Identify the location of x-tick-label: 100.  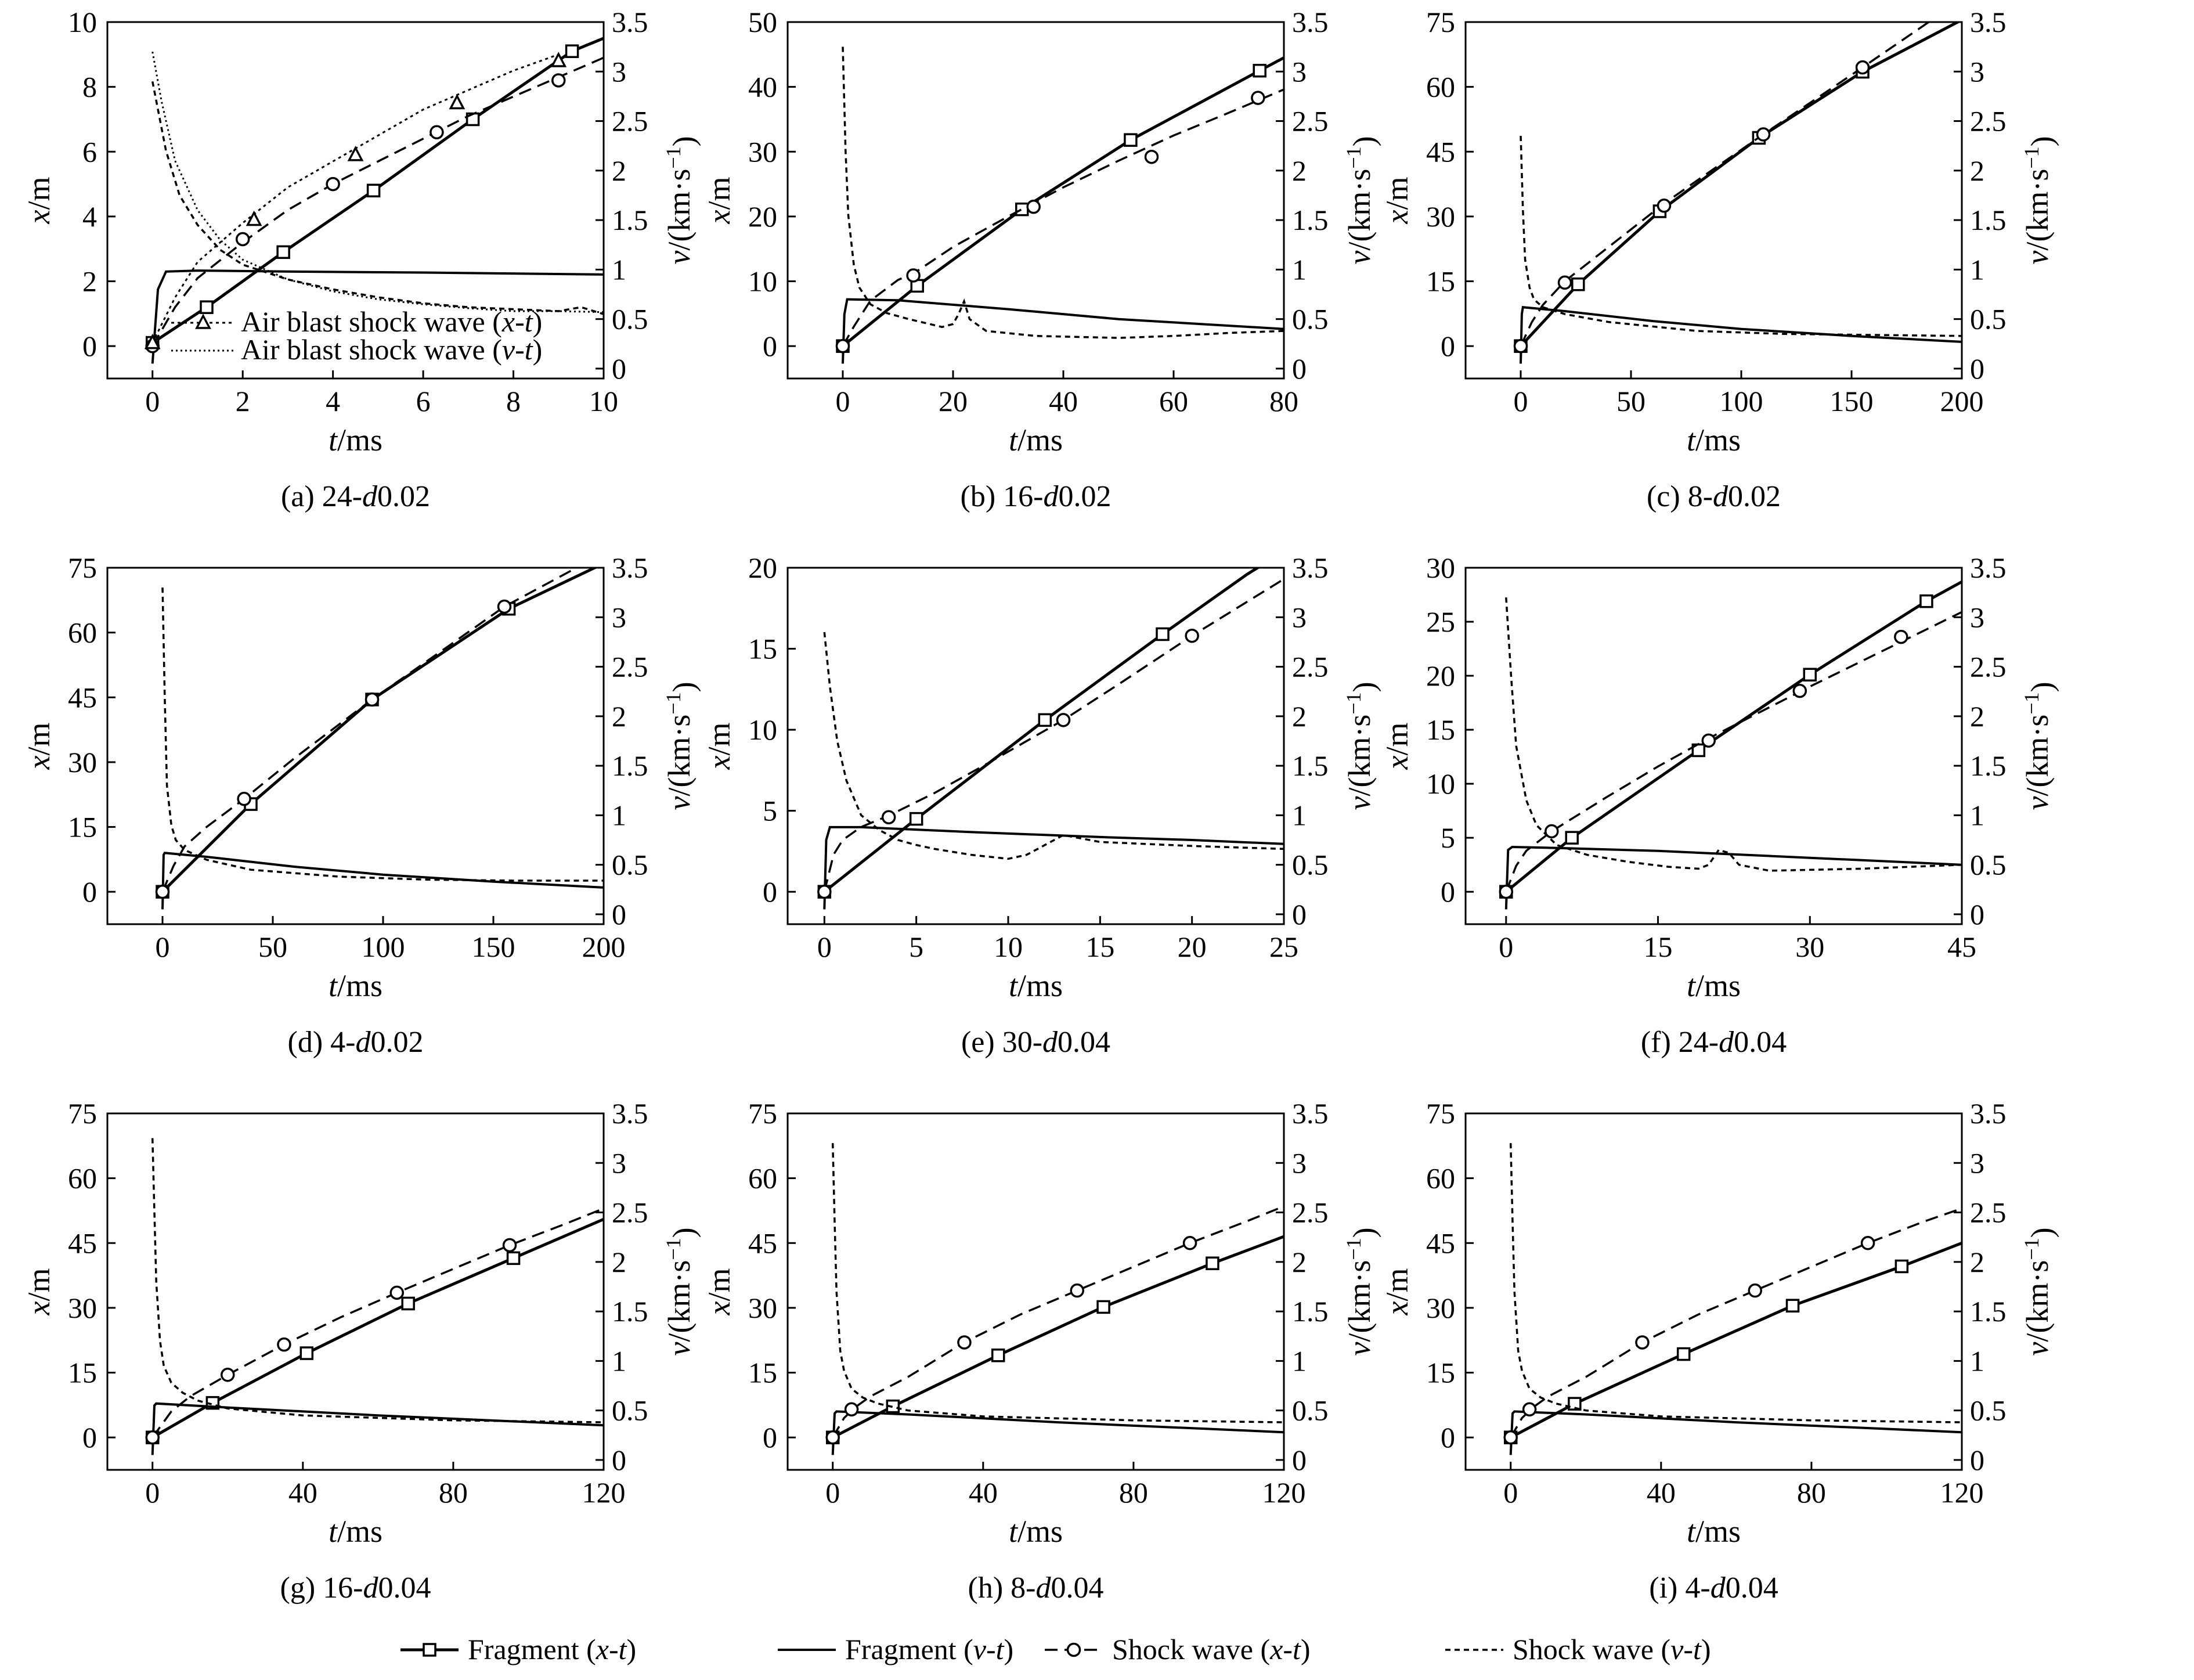
(383, 947).